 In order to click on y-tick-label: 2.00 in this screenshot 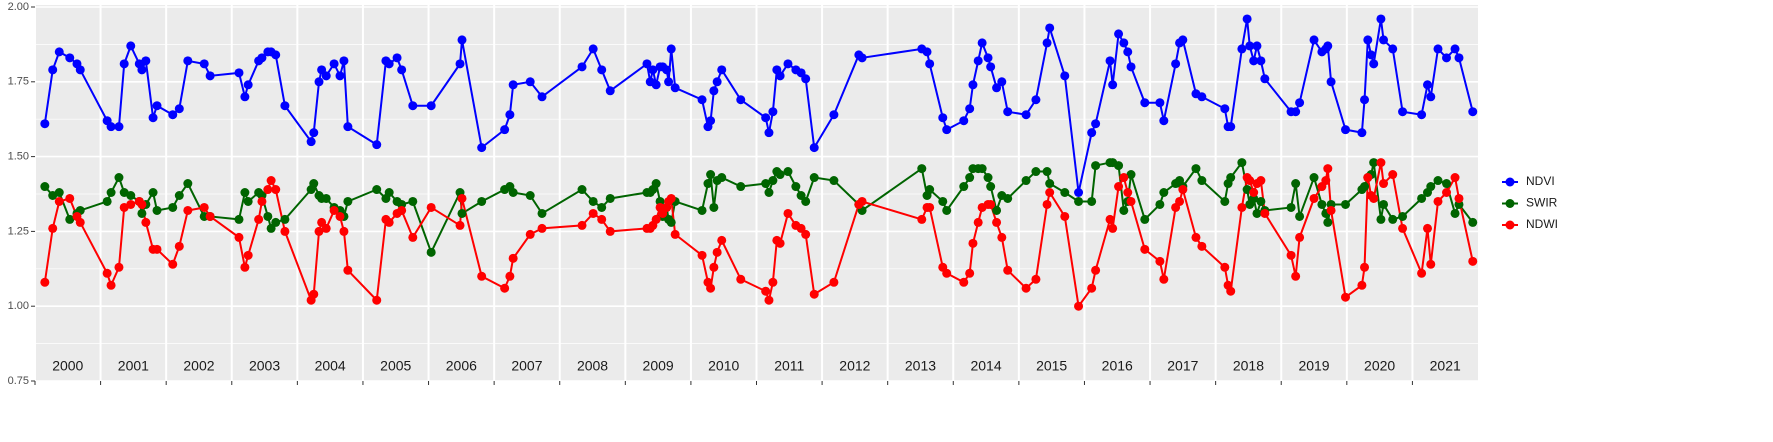, I will do `click(18, 7)`.